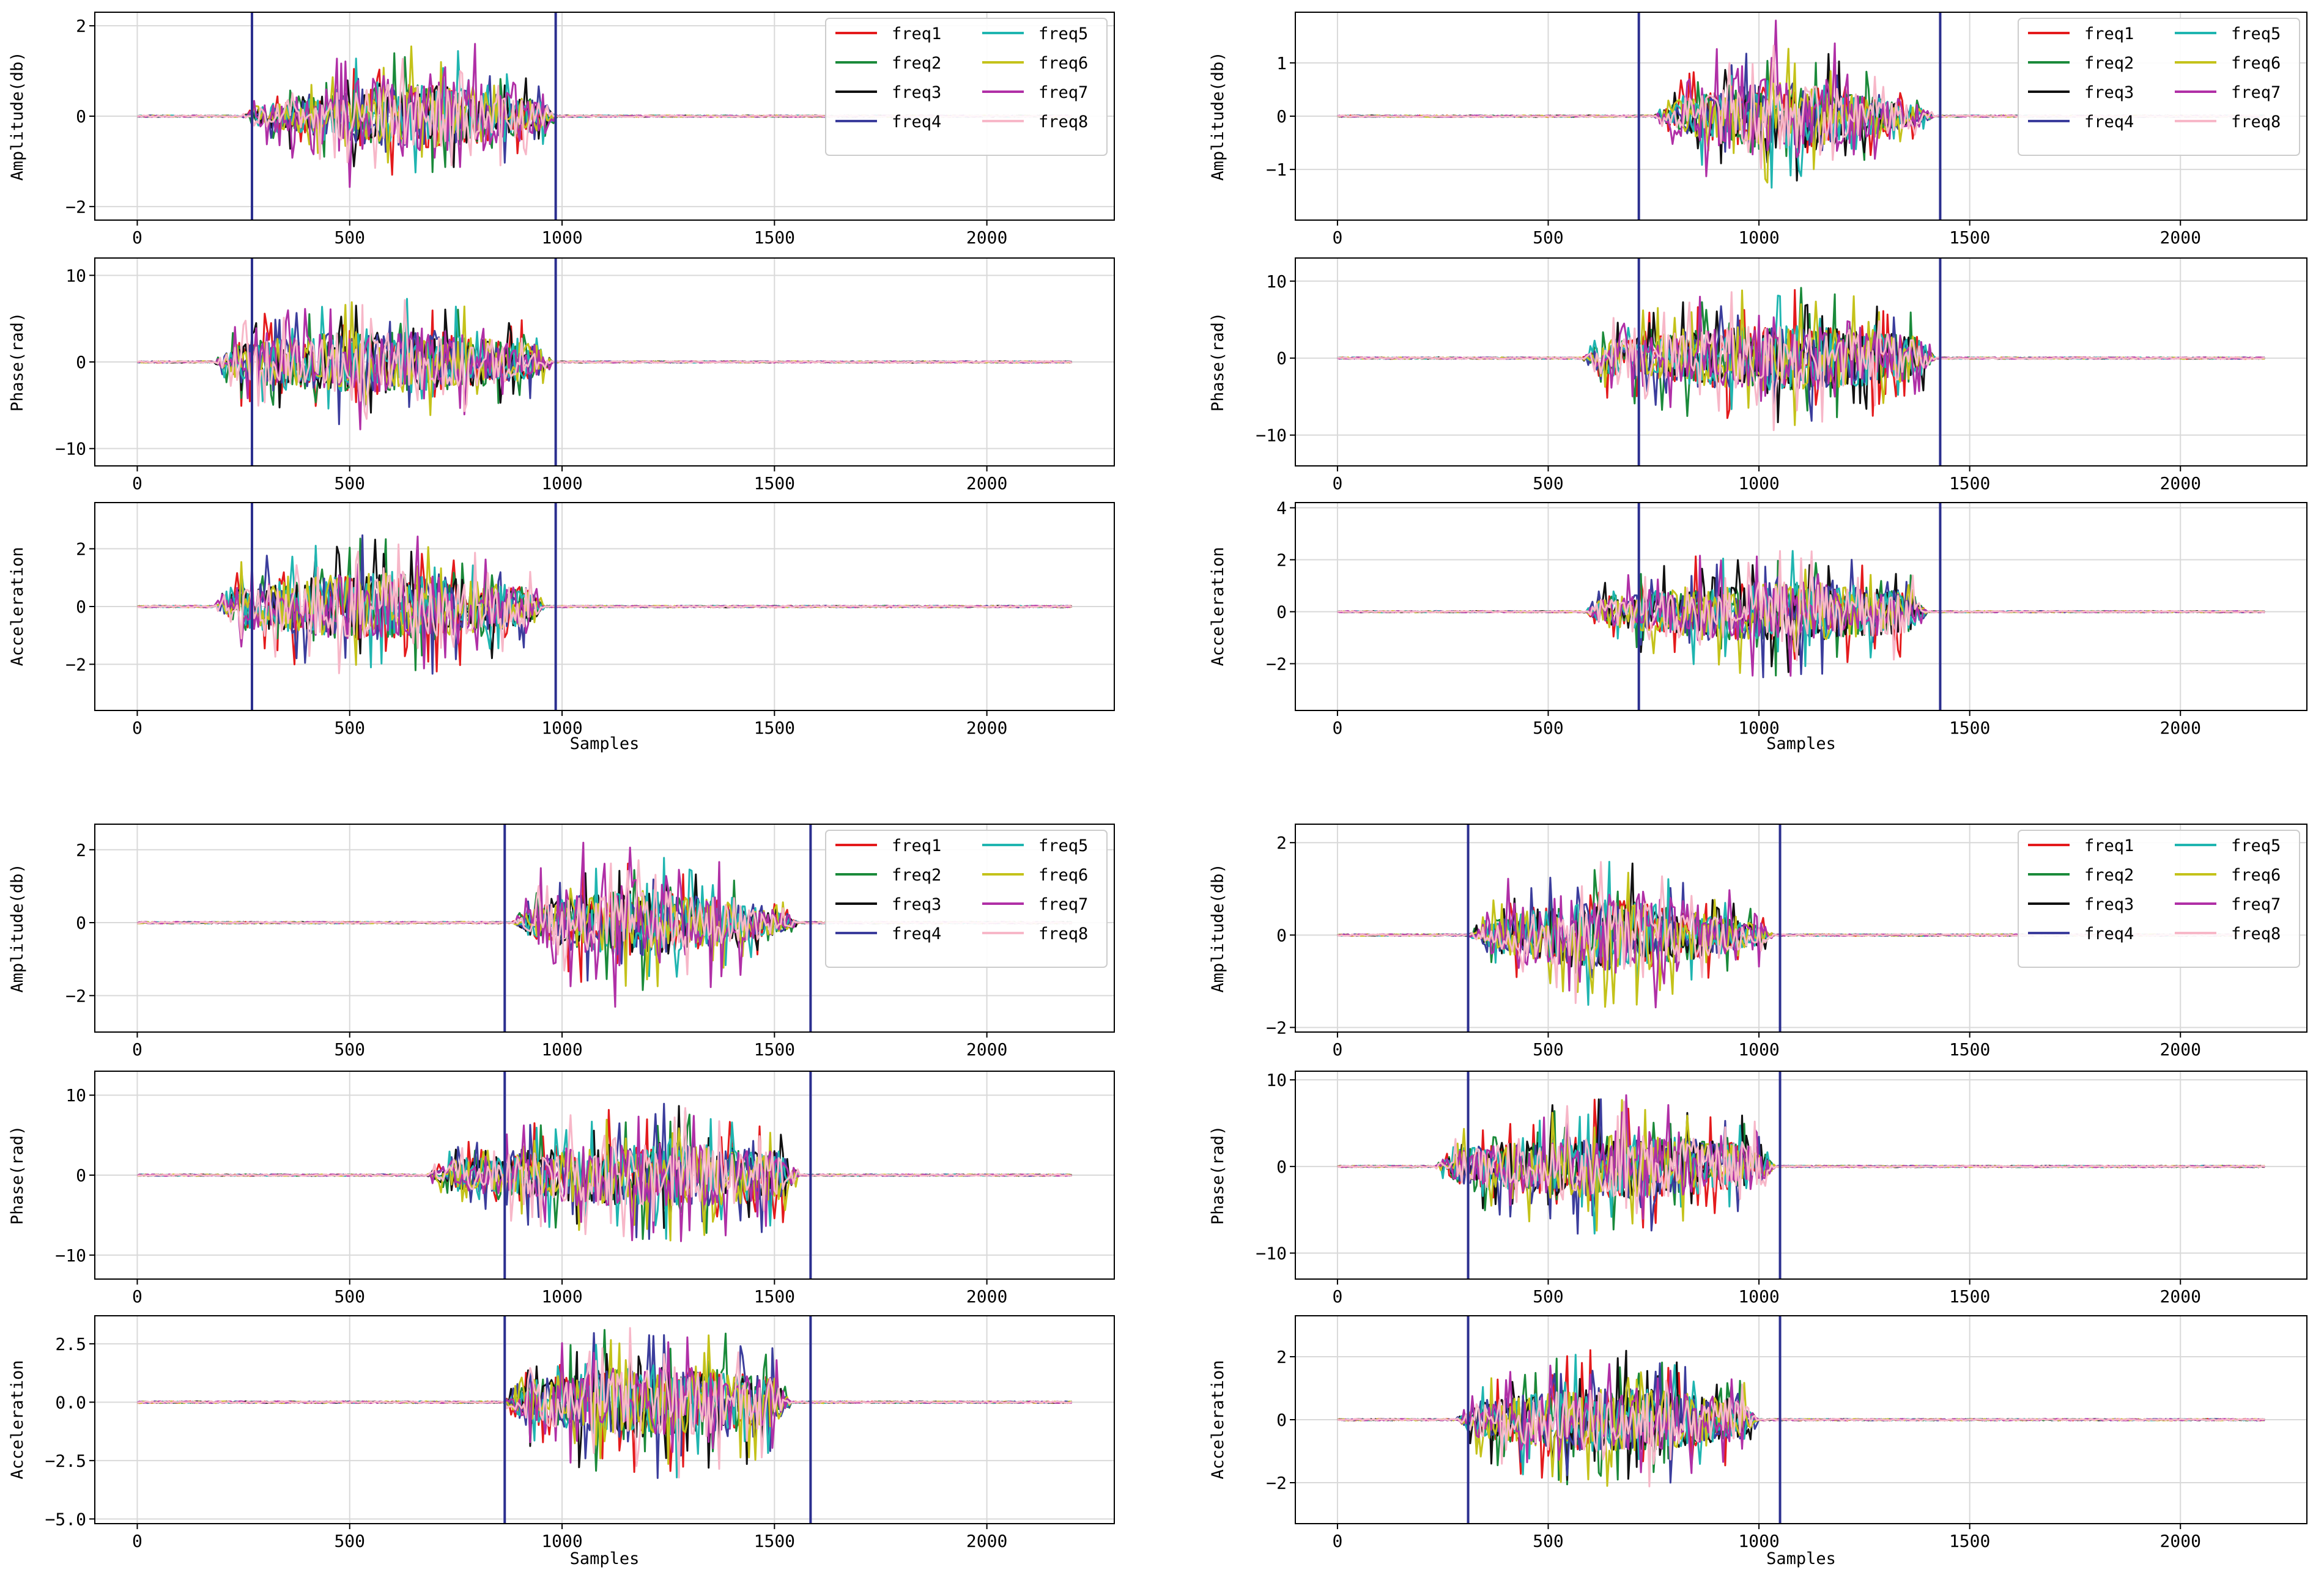 Image resolution: width=2324 pixels, height=1575 pixels. What do you see at coordinates (605, 744) in the screenshot?
I see `x-axis-label: Samples` at bounding box center [605, 744].